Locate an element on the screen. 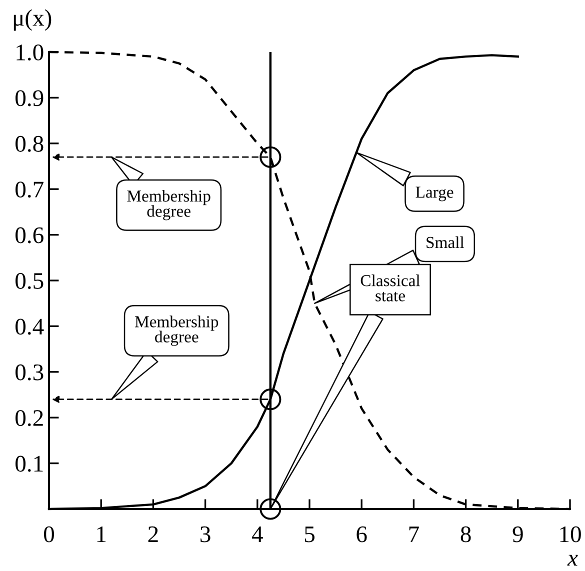 This screenshot has height=571, width=585. x-tick-label: 7 is located at coordinates (414, 534).